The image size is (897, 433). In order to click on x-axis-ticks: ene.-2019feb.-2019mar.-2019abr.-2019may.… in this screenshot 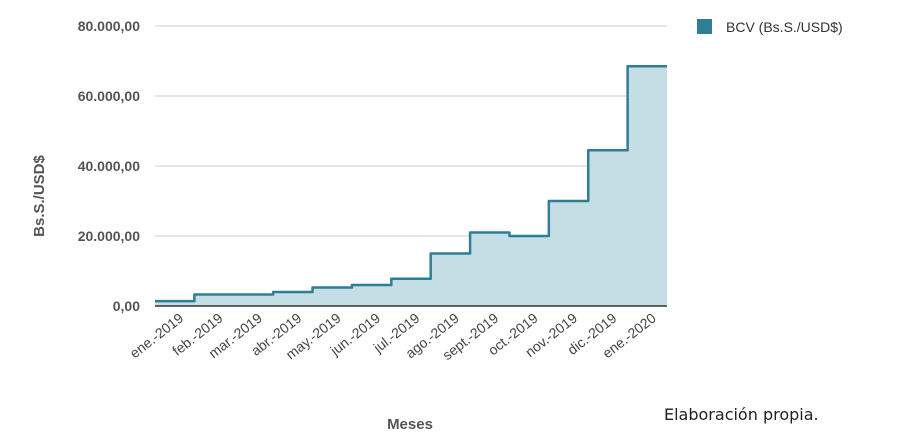, I will do `click(393, 336)`.